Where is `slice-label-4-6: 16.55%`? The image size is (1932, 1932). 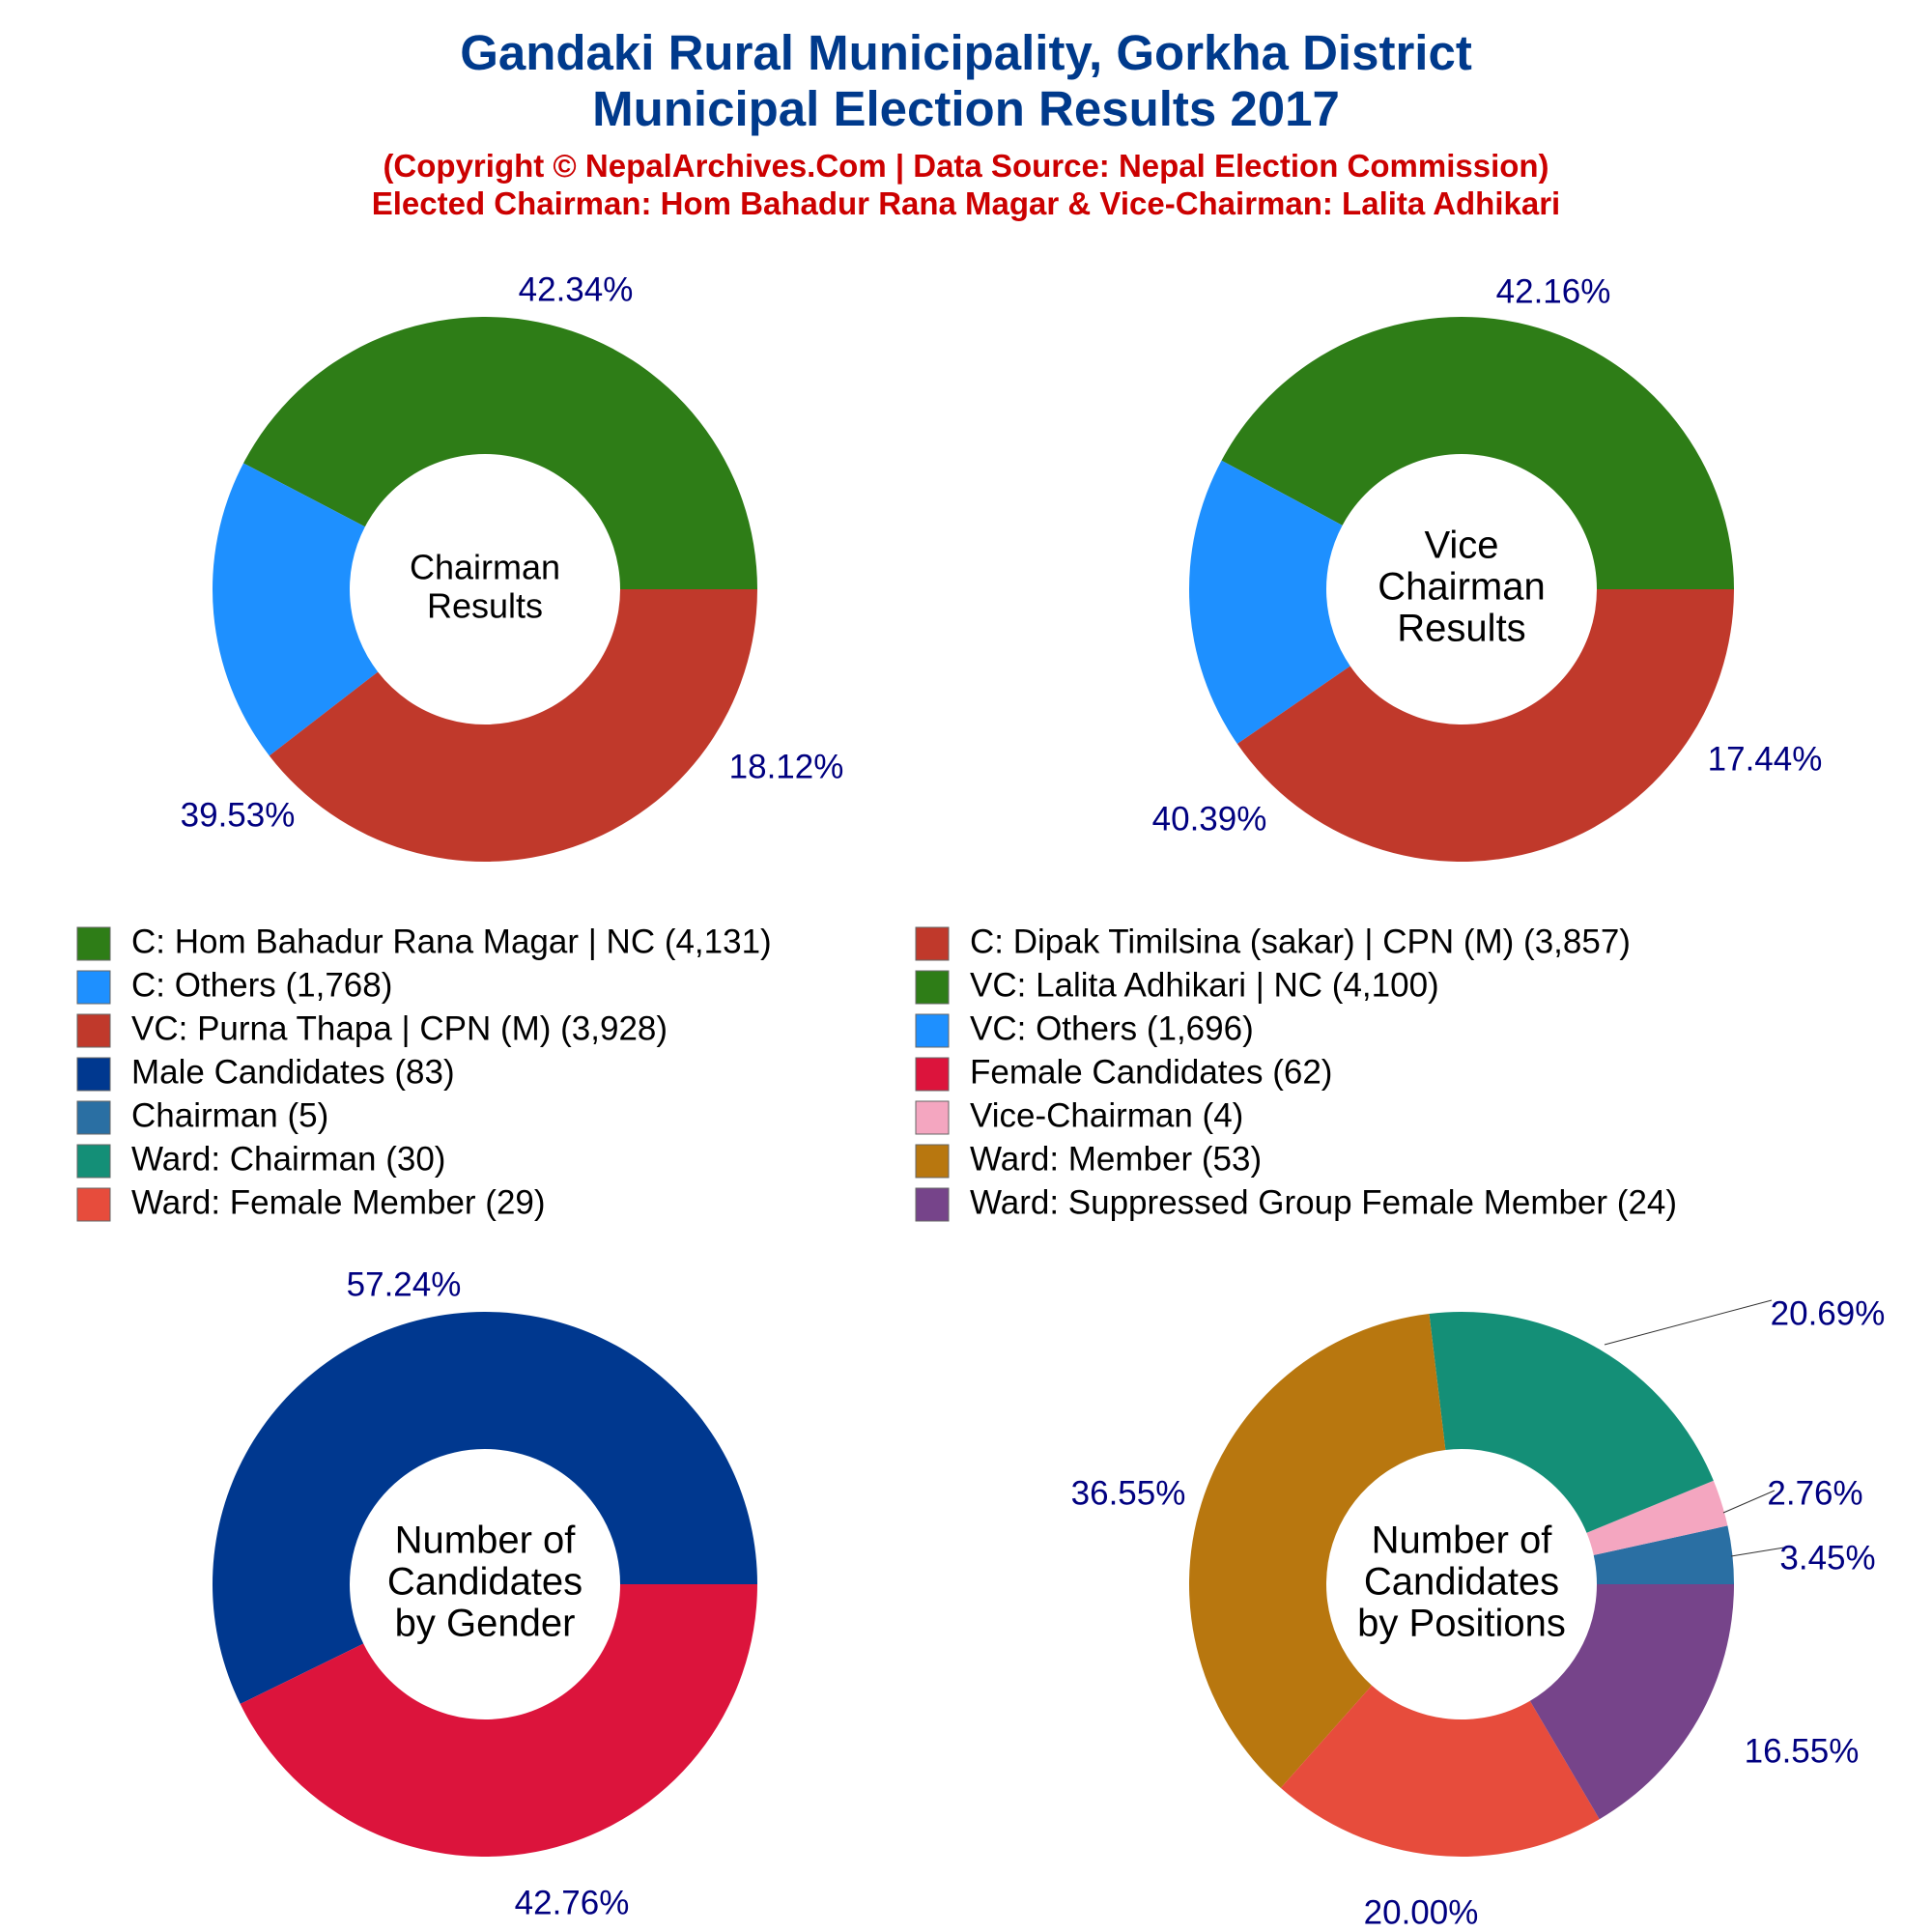 slice-label-4-6: 16.55% is located at coordinates (1802, 1751).